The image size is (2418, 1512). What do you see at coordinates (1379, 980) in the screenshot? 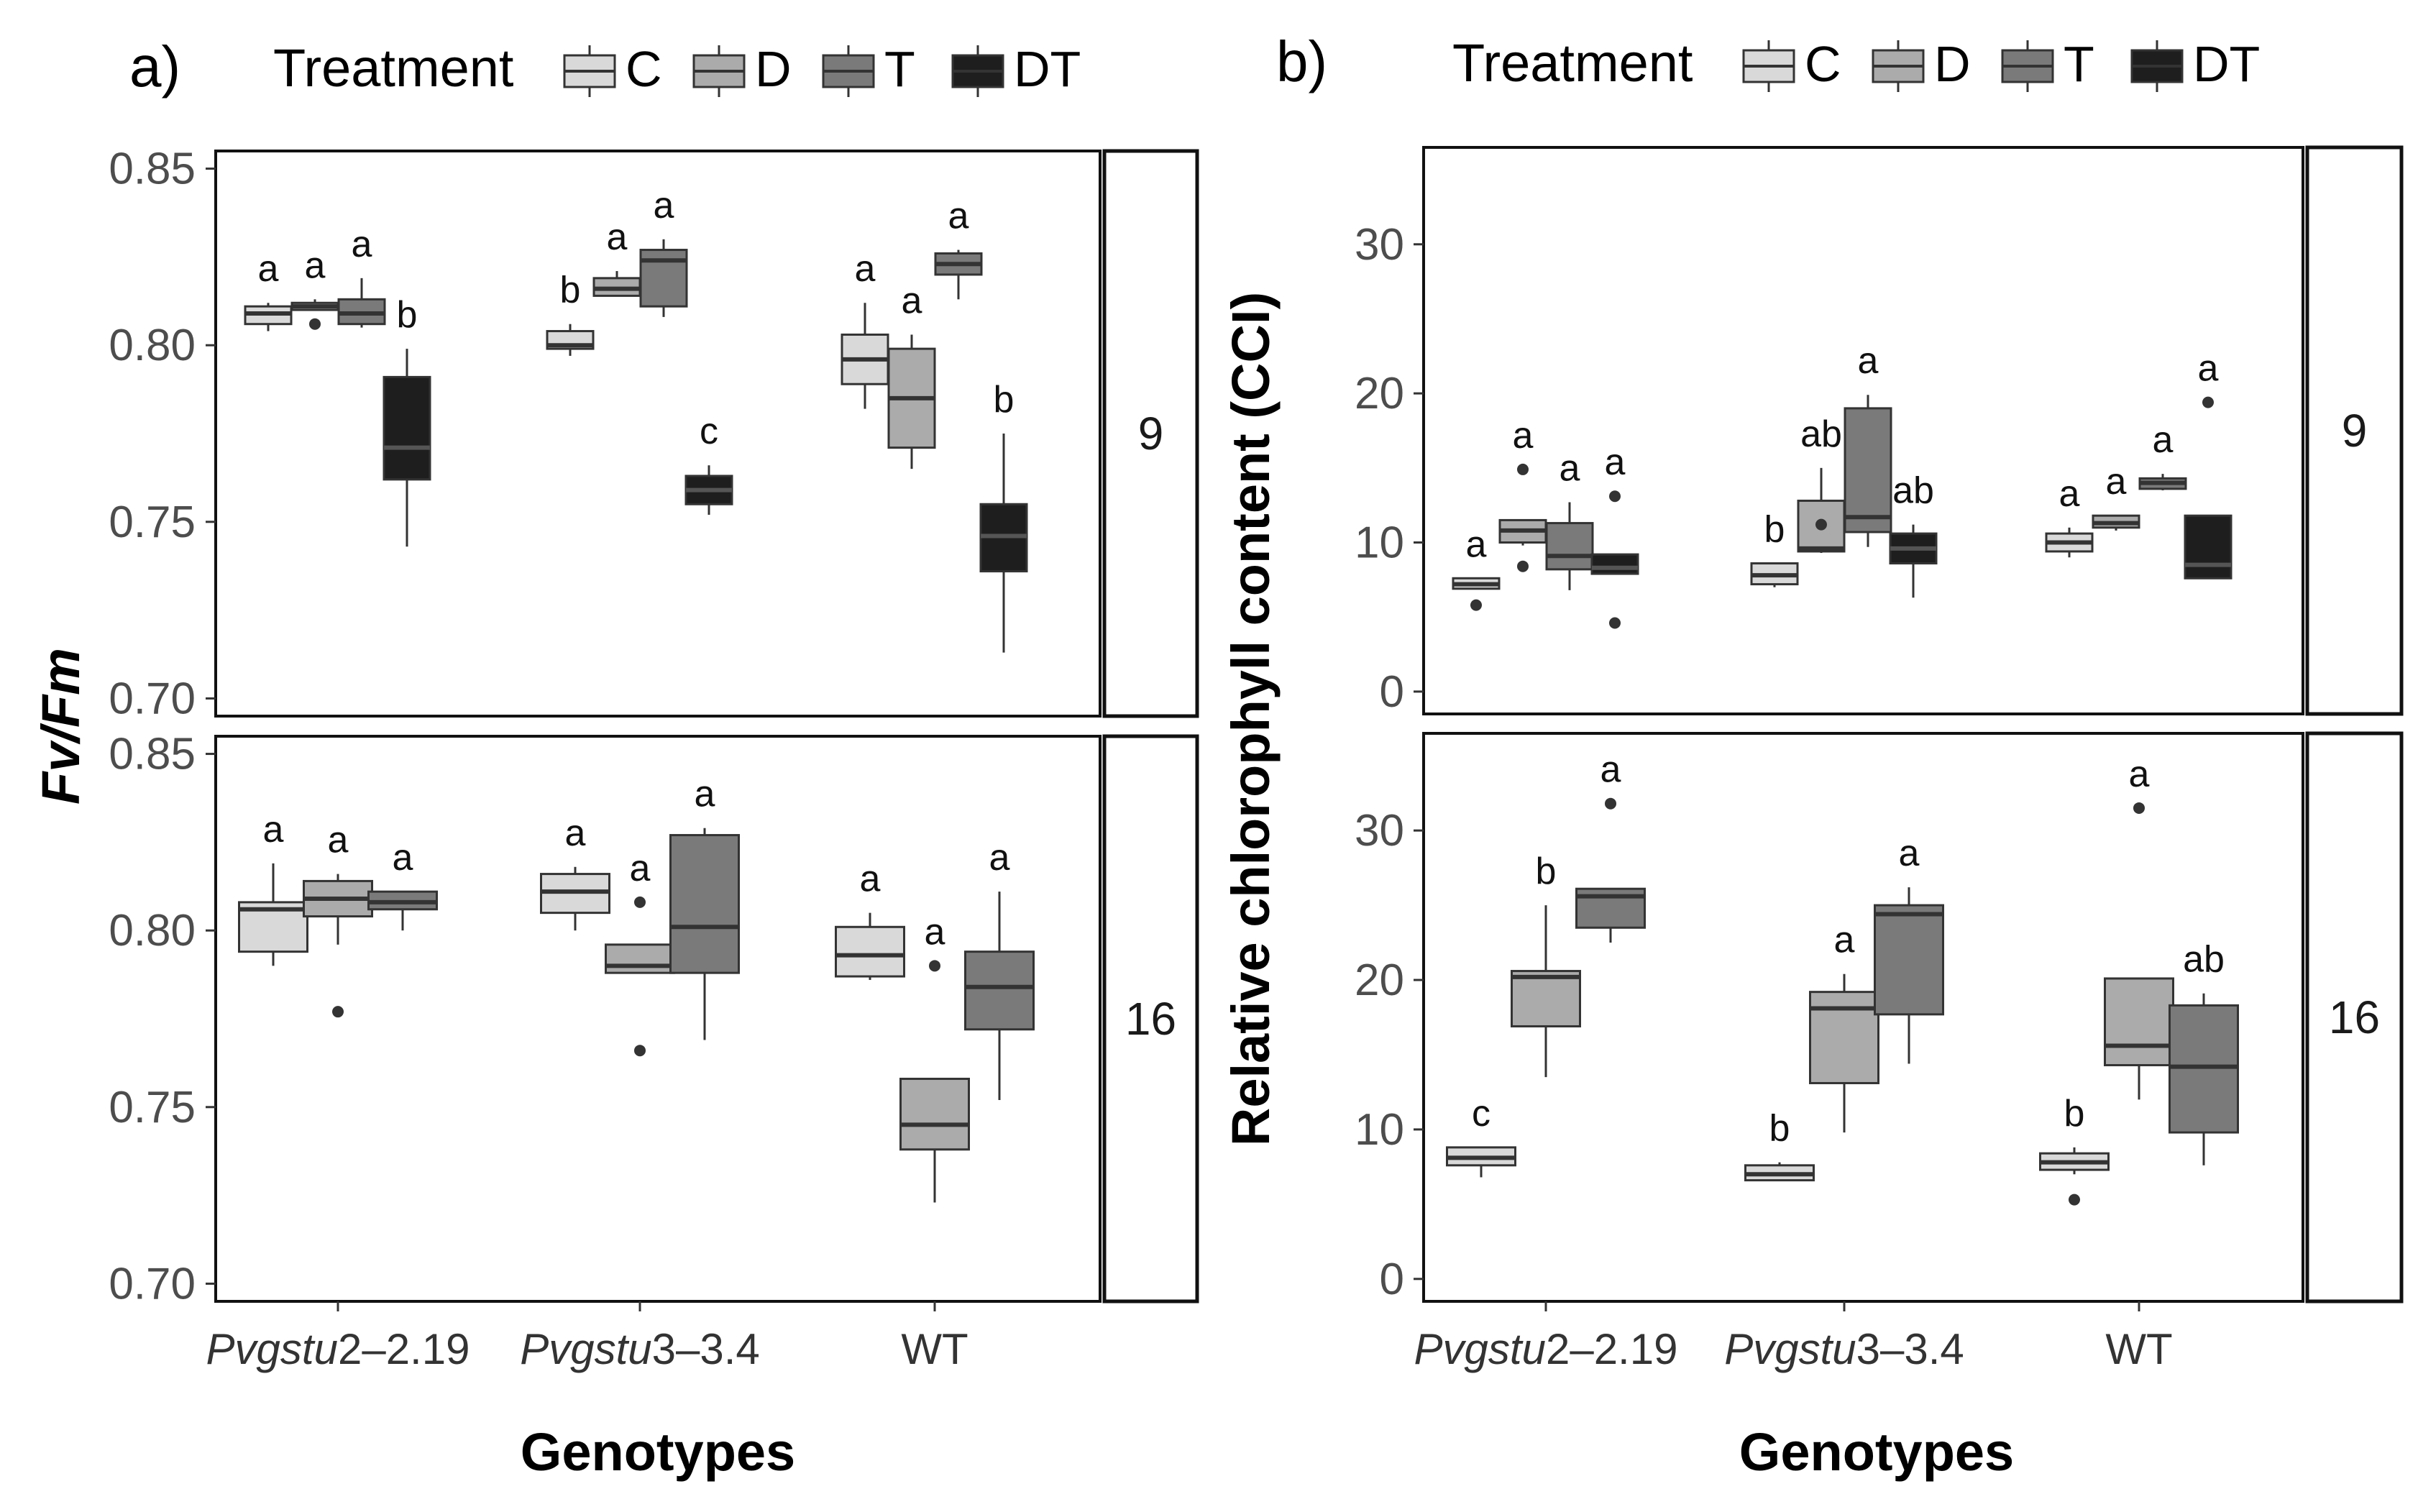
I see `y-tick-label: 20` at bounding box center [1379, 980].